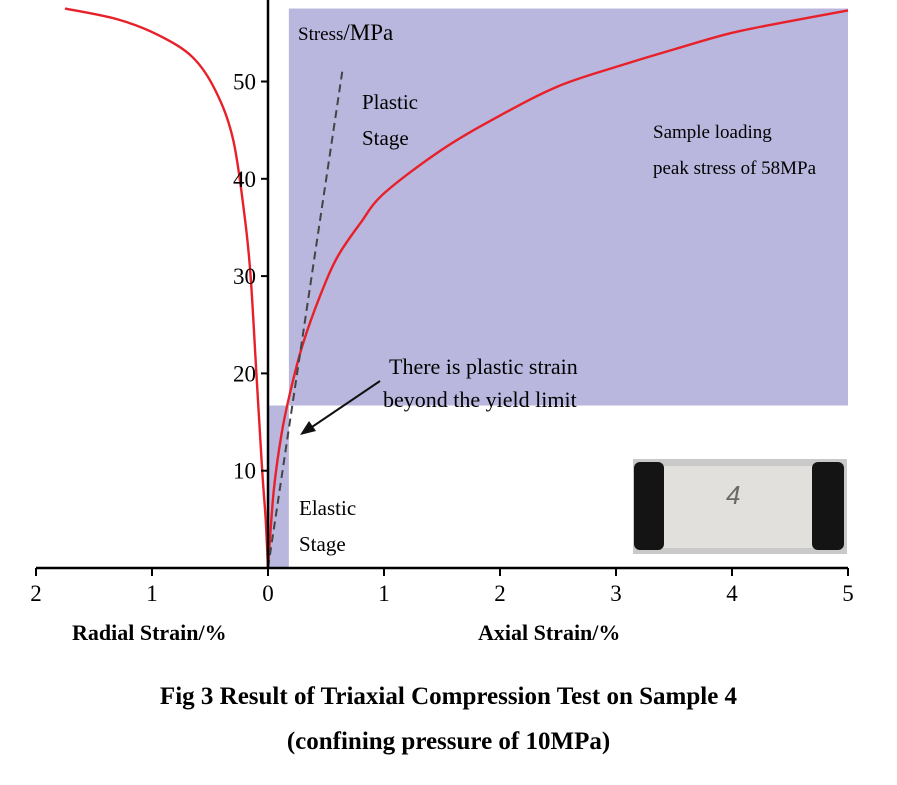  I want to click on plastic-stage-label-1: Plastic, so click(390, 102).